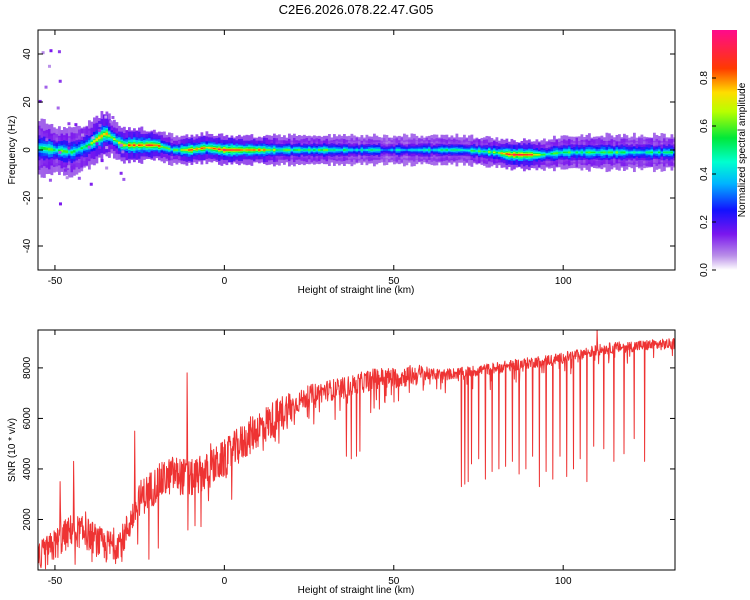 The height and width of the screenshot is (600, 750). I want to click on spectrogram-y-tick-label: 40, so click(27, 54).